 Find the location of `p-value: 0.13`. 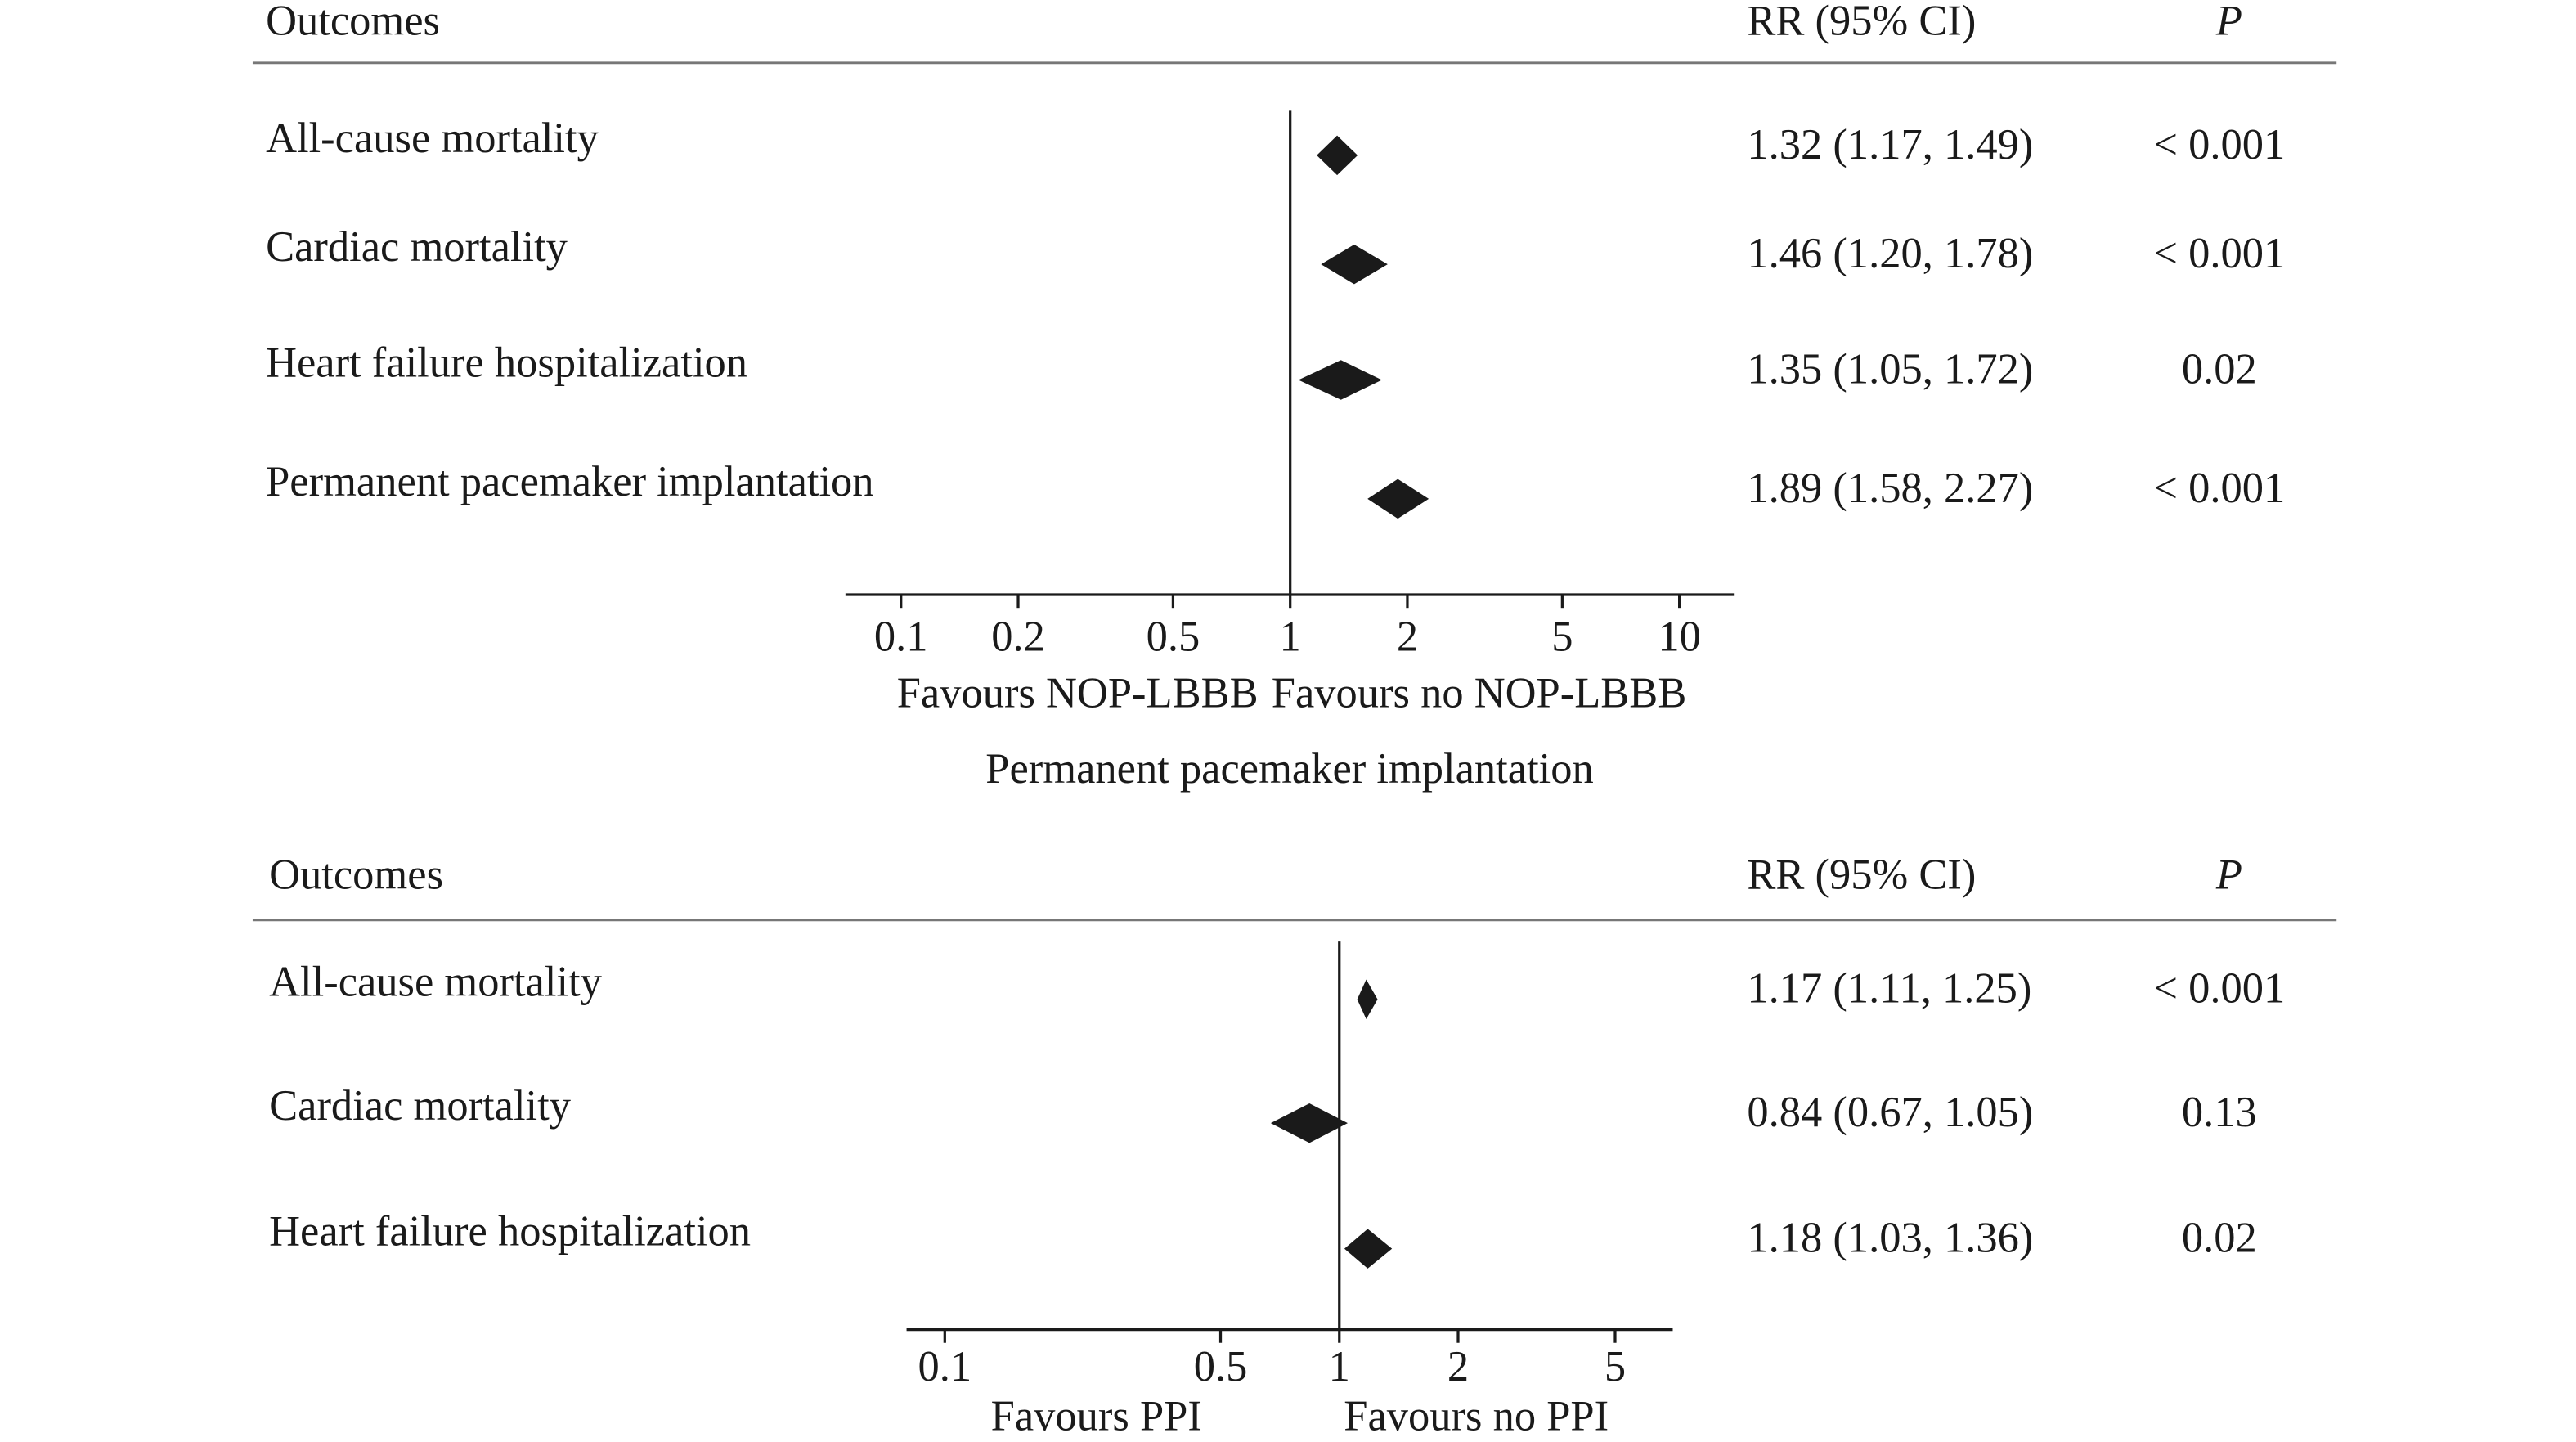

p-value: 0.13 is located at coordinates (2219, 1112).